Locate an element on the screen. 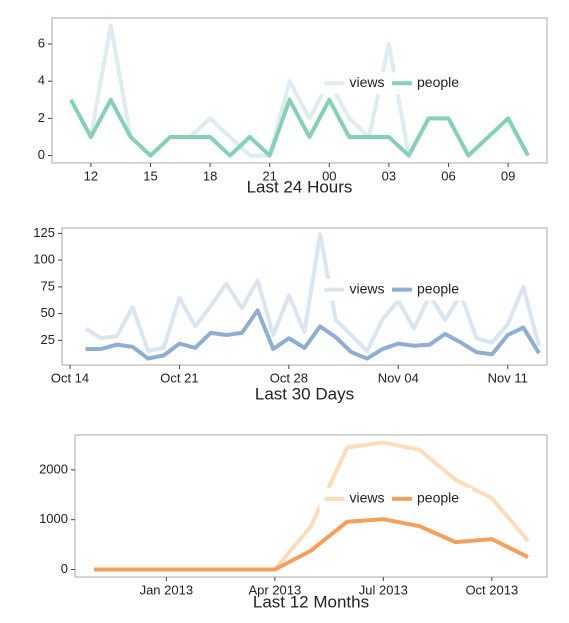  x-tick-label: 18 is located at coordinates (210, 175).